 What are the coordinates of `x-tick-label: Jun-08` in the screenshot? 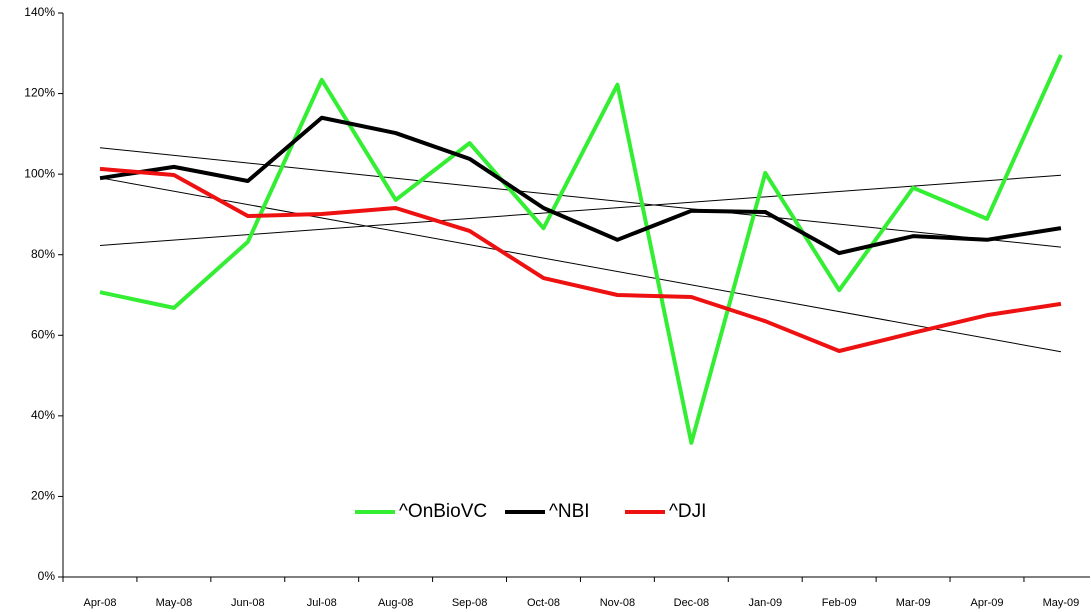 It's located at (248, 603).